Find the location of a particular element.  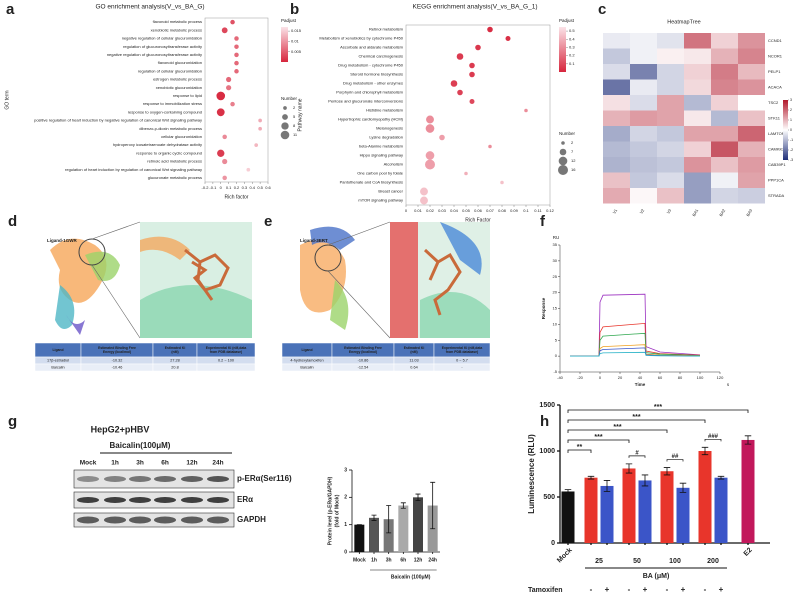

y-tick-label: 5 is located at coordinates (556, 339).